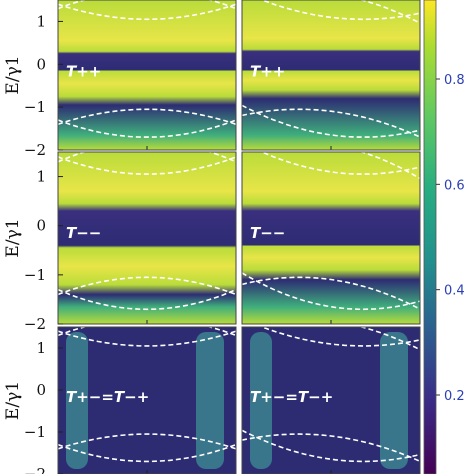 The width and height of the screenshot is (474, 474). Describe the element at coordinates (454, 80) in the screenshot. I see `colorbar-tick-label: 0.8` at that location.